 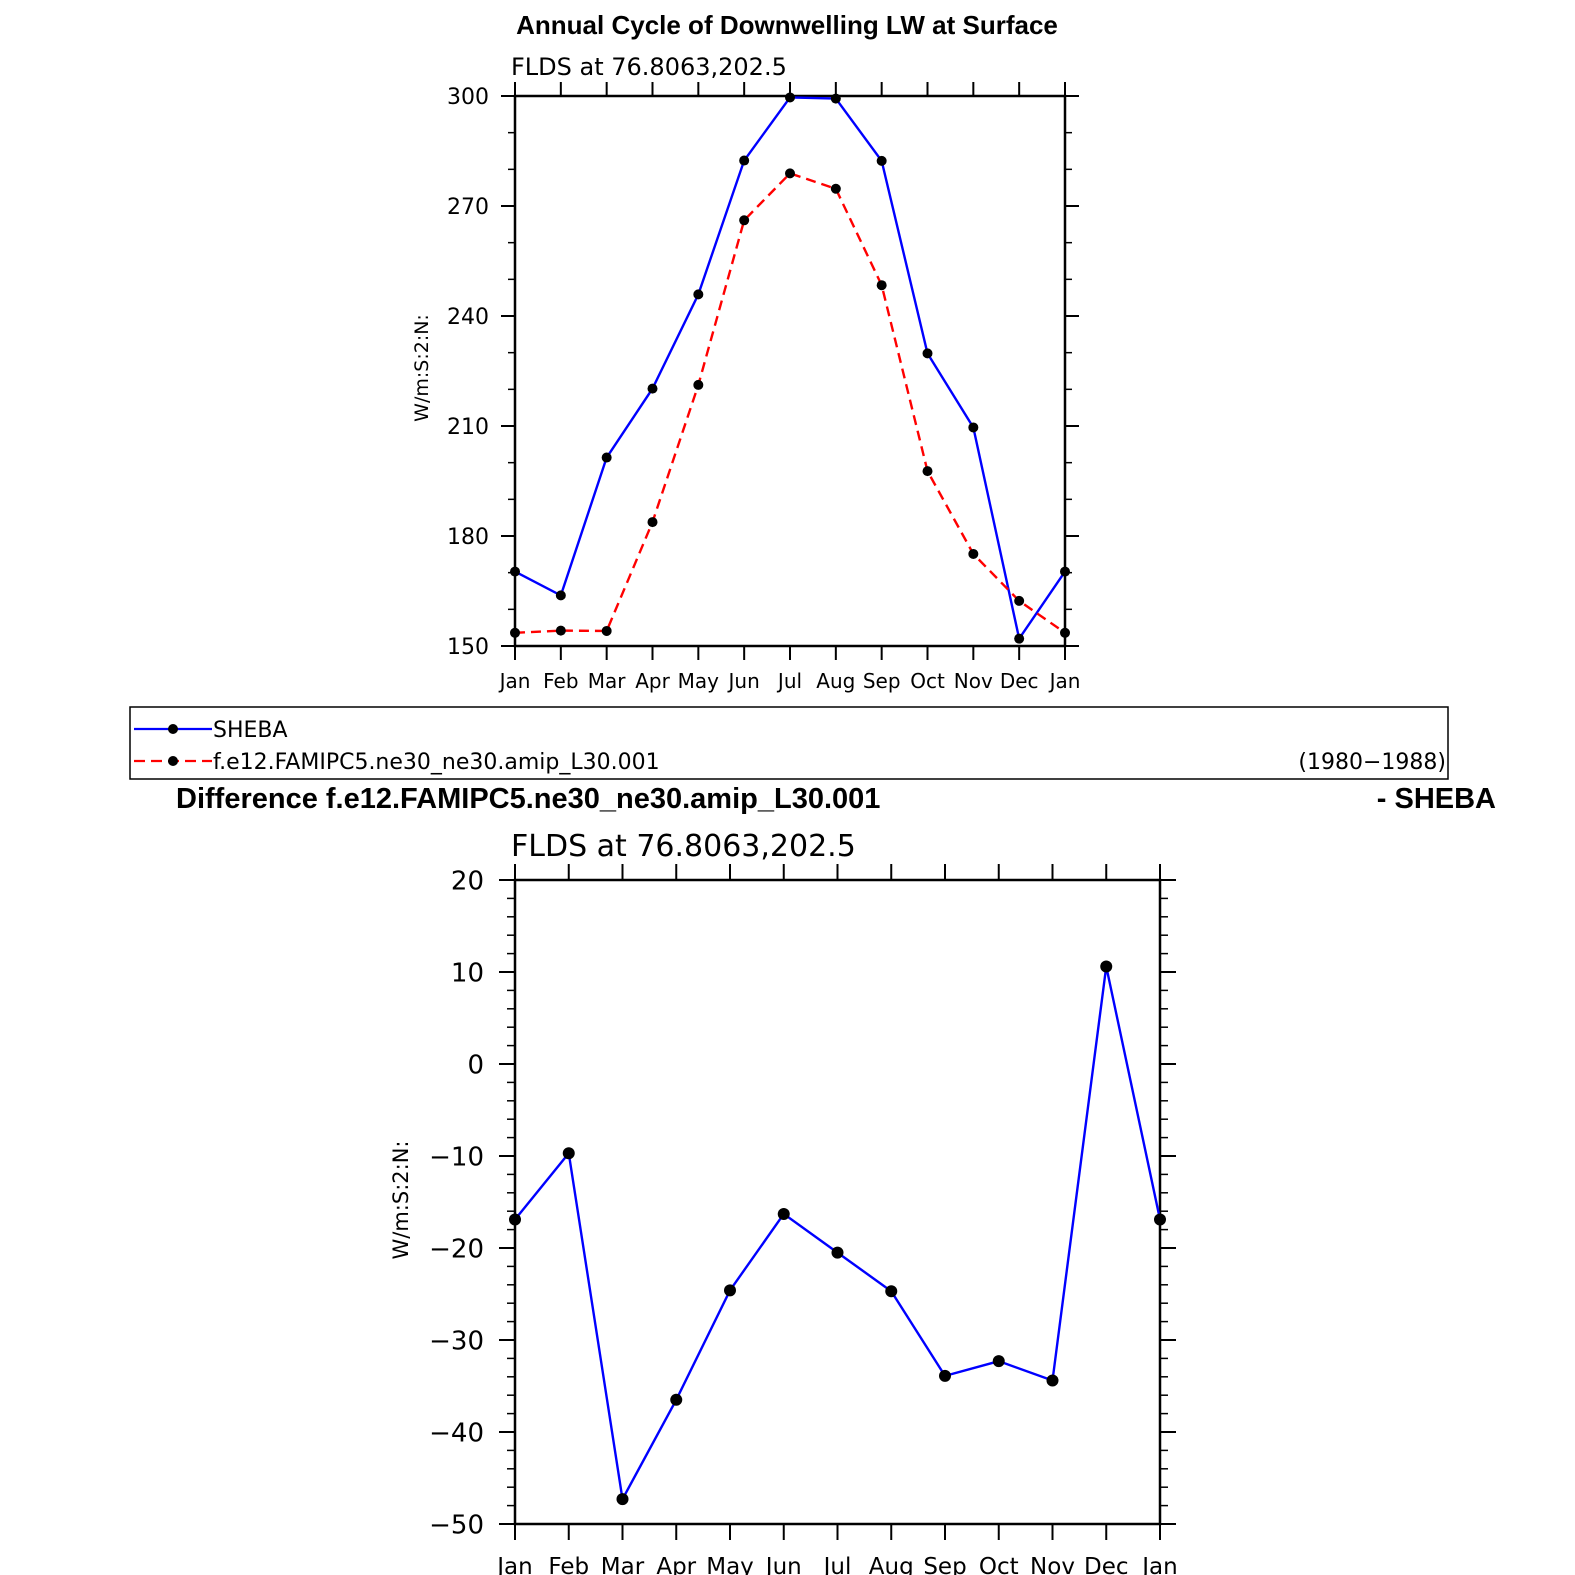 I want to click on chart1-ytick-label: 300, so click(x=468, y=97).